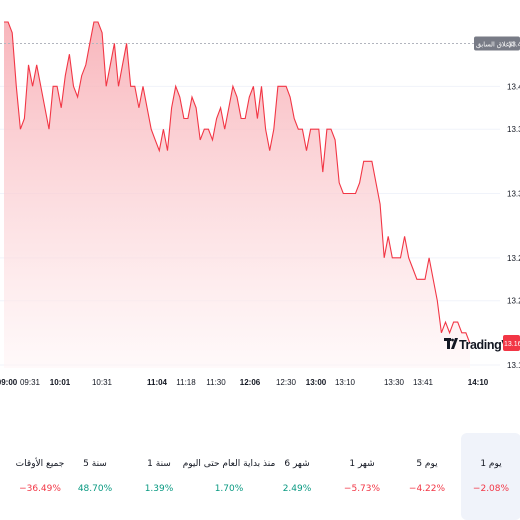 This screenshot has width=520, height=520. I want to click on price-tick-label: 13.36, so click(513, 129).